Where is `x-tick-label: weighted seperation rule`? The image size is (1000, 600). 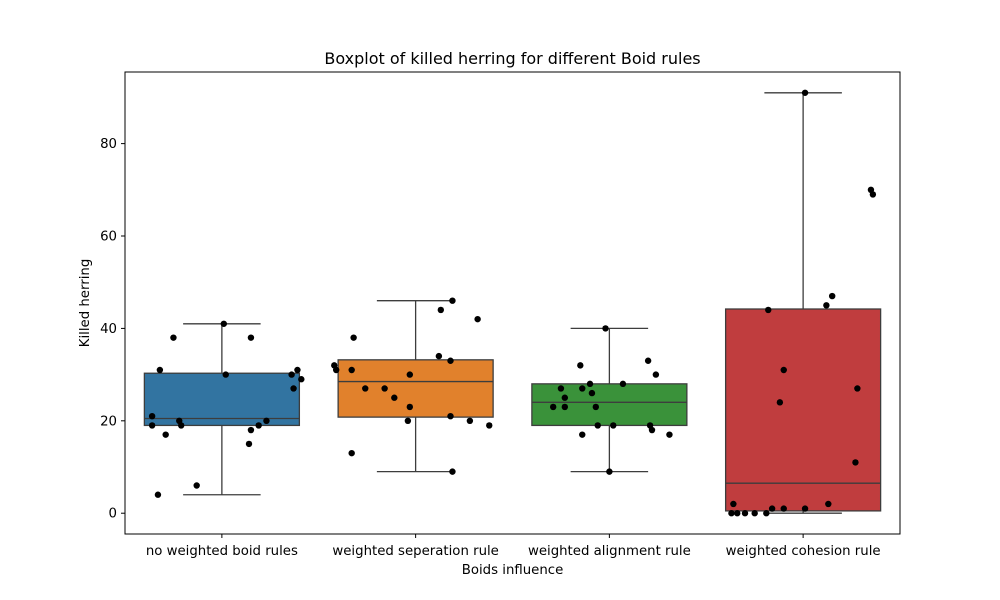 x-tick-label: weighted seperation rule is located at coordinates (415, 551).